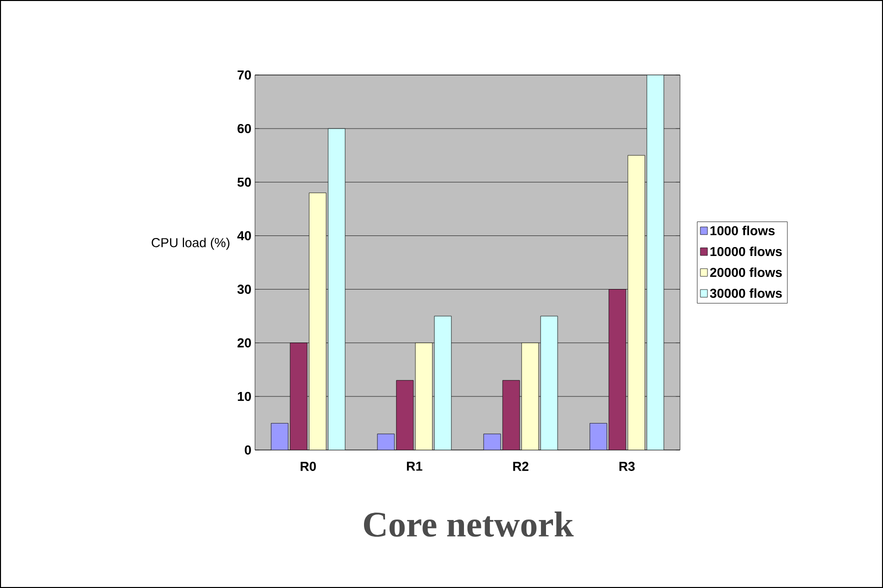 This screenshot has height=588, width=883. What do you see at coordinates (746, 251) in the screenshot?
I see `legend-label: 10000 flows` at bounding box center [746, 251].